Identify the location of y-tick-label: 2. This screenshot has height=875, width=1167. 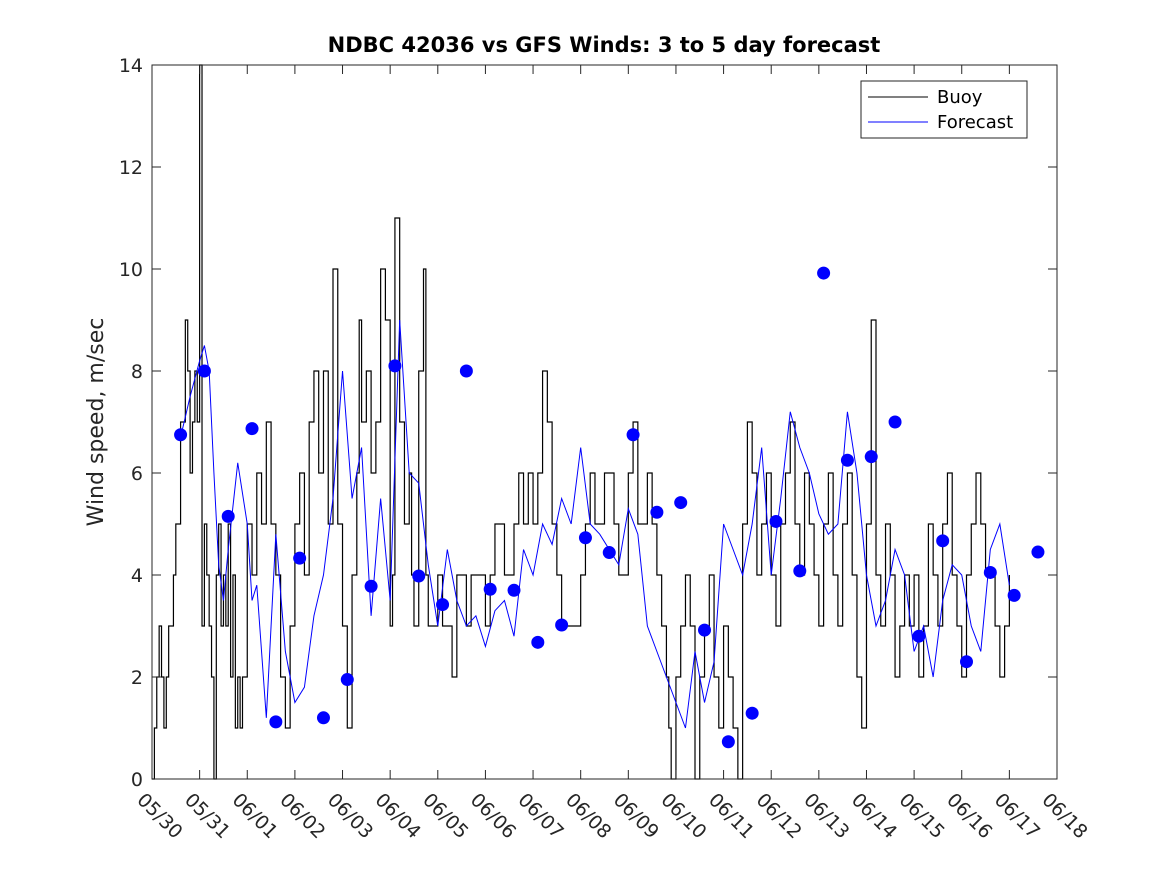
(137, 678).